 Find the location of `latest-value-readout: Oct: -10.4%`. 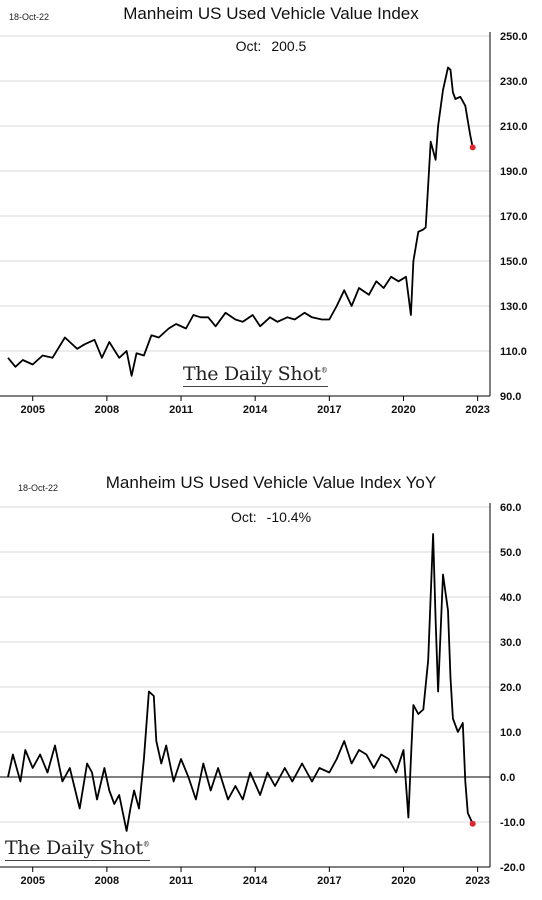

latest-value-readout: Oct: -10.4% is located at coordinates (271, 517).